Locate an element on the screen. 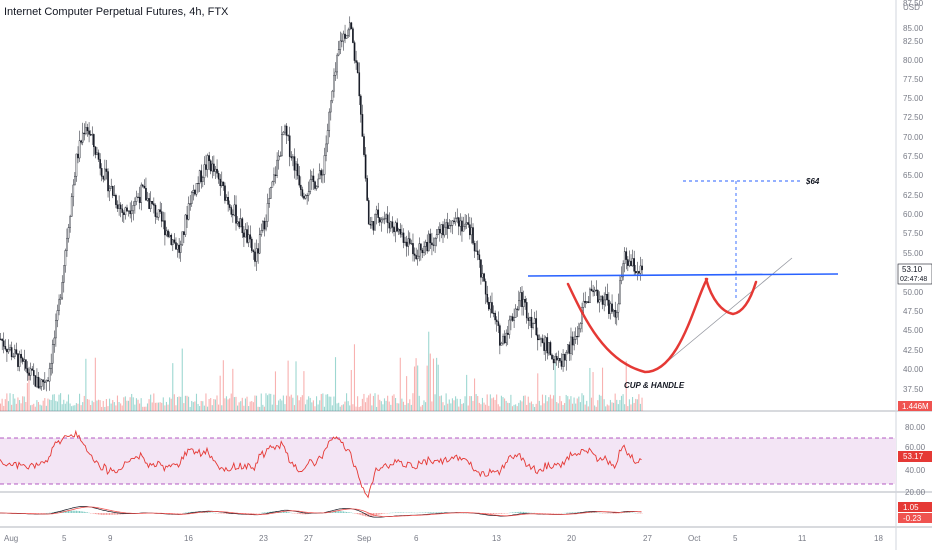 The image size is (932, 550). volume-value: 1.446M is located at coordinates (915, 406).